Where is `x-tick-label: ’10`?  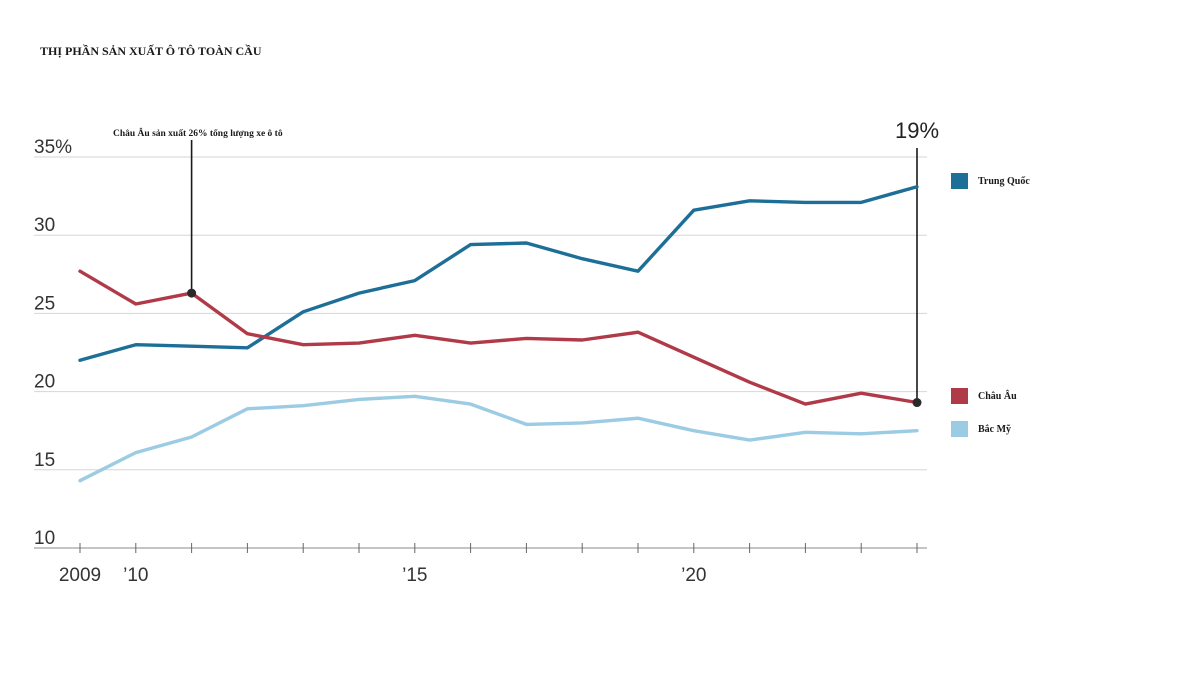
x-tick-label: ’10 is located at coordinates (135, 575).